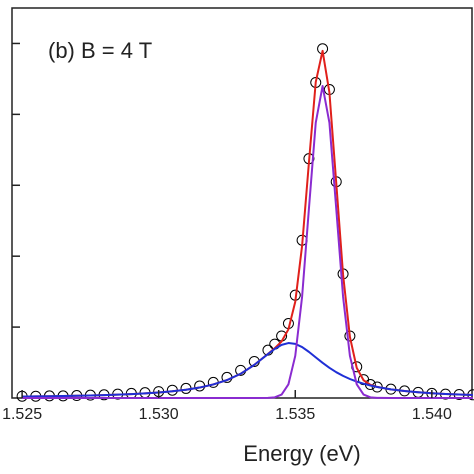 This screenshot has width=474, height=474. What do you see at coordinates (432, 414) in the screenshot?
I see `x-tick-label: 1.540` at bounding box center [432, 414].